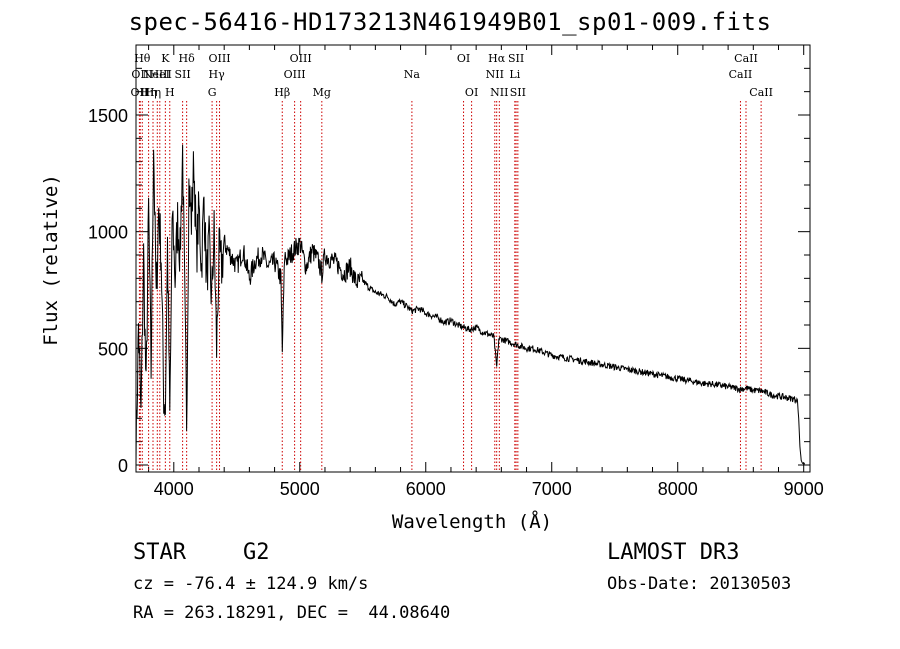  What do you see at coordinates (292, 613) in the screenshot?
I see `coordinates-text: RA = 263.18291, DEC = 44.08640` at bounding box center [292, 613].